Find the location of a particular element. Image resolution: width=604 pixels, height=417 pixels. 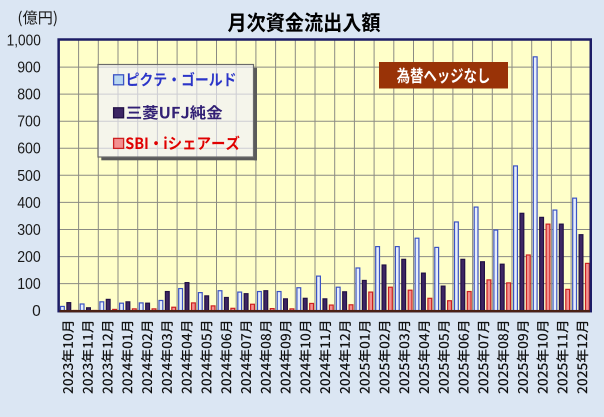

svg-text: 400 is located at coordinates (29, 203).